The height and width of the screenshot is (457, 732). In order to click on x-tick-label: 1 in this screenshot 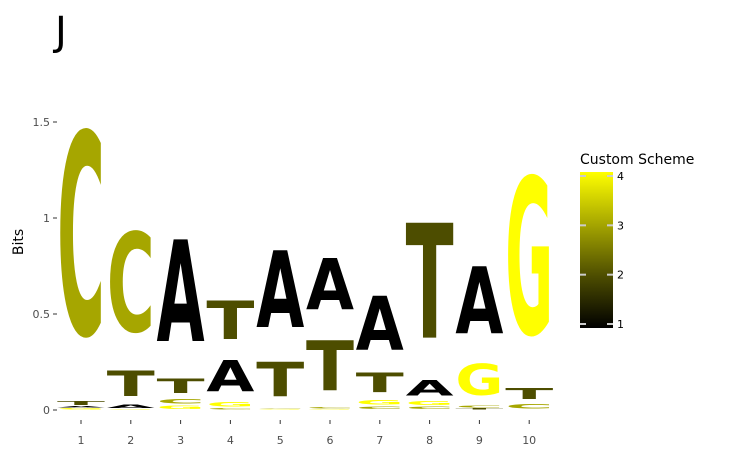, I will do `click(81, 440)`.